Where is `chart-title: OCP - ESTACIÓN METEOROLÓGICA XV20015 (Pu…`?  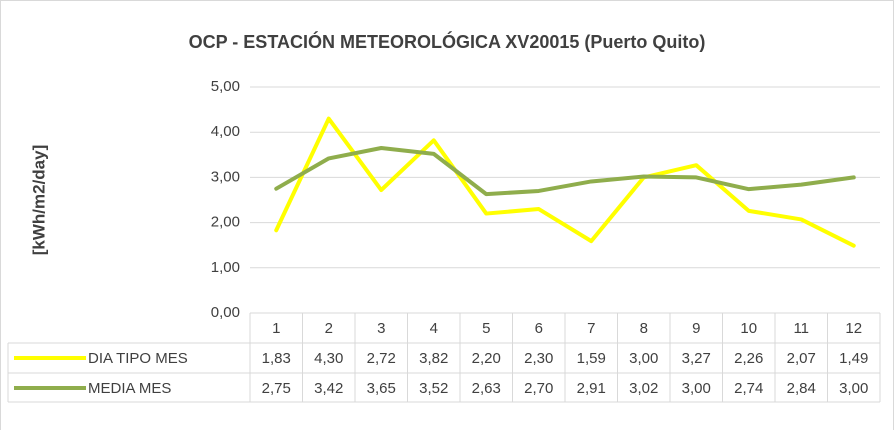 chart-title: OCP - ESTACIÓN METEOROLÓGICA XV20015 (Pu… is located at coordinates (447, 41).